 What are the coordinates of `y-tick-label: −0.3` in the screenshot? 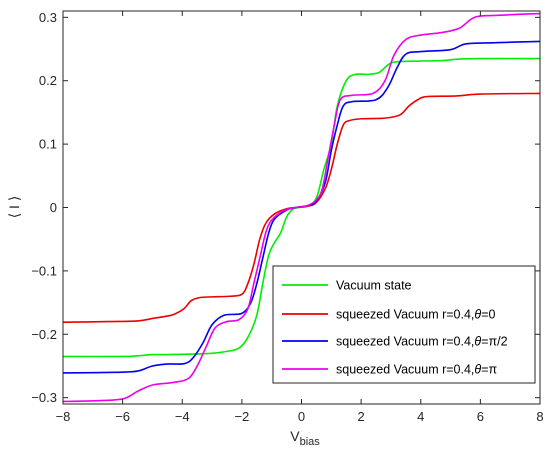 It's located at (44, 397).